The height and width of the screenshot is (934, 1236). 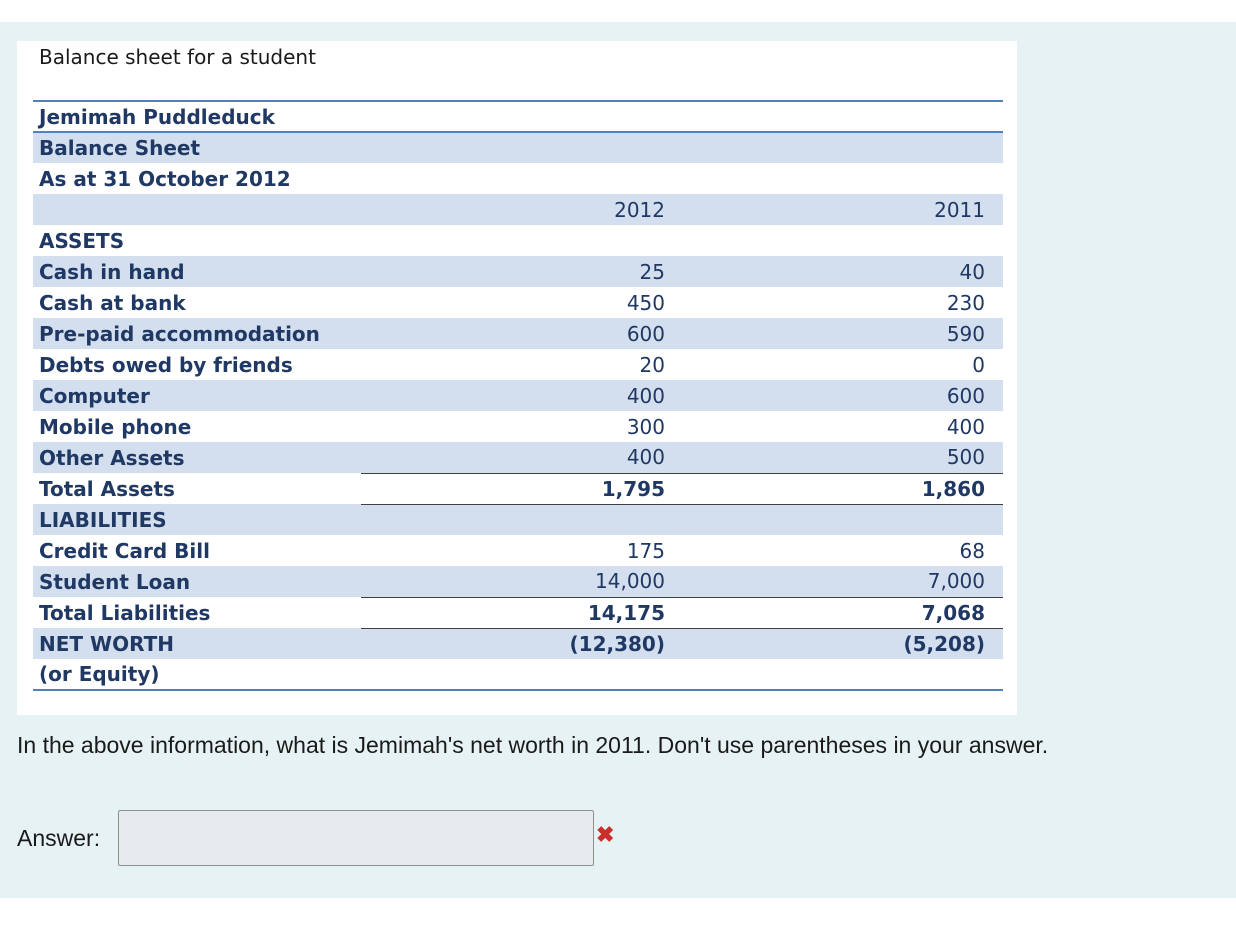 I want to click on row-net-worth: NET WORTH (12,380) (5,208), so click(x=518, y=643).